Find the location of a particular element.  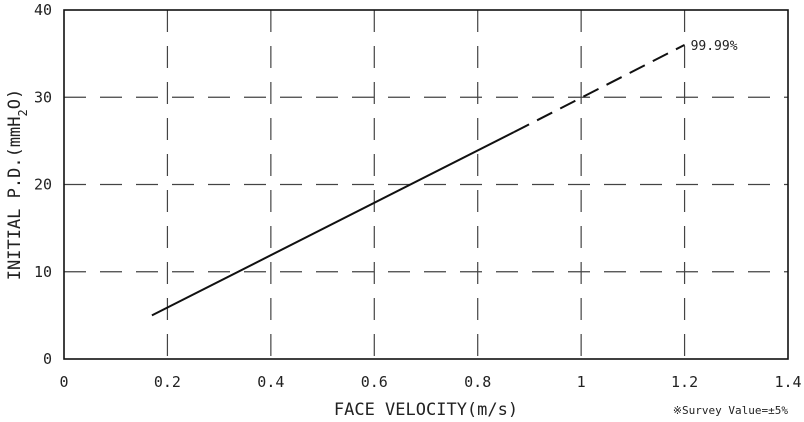

x-tick-label: 0 is located at coordinates (63, 382).